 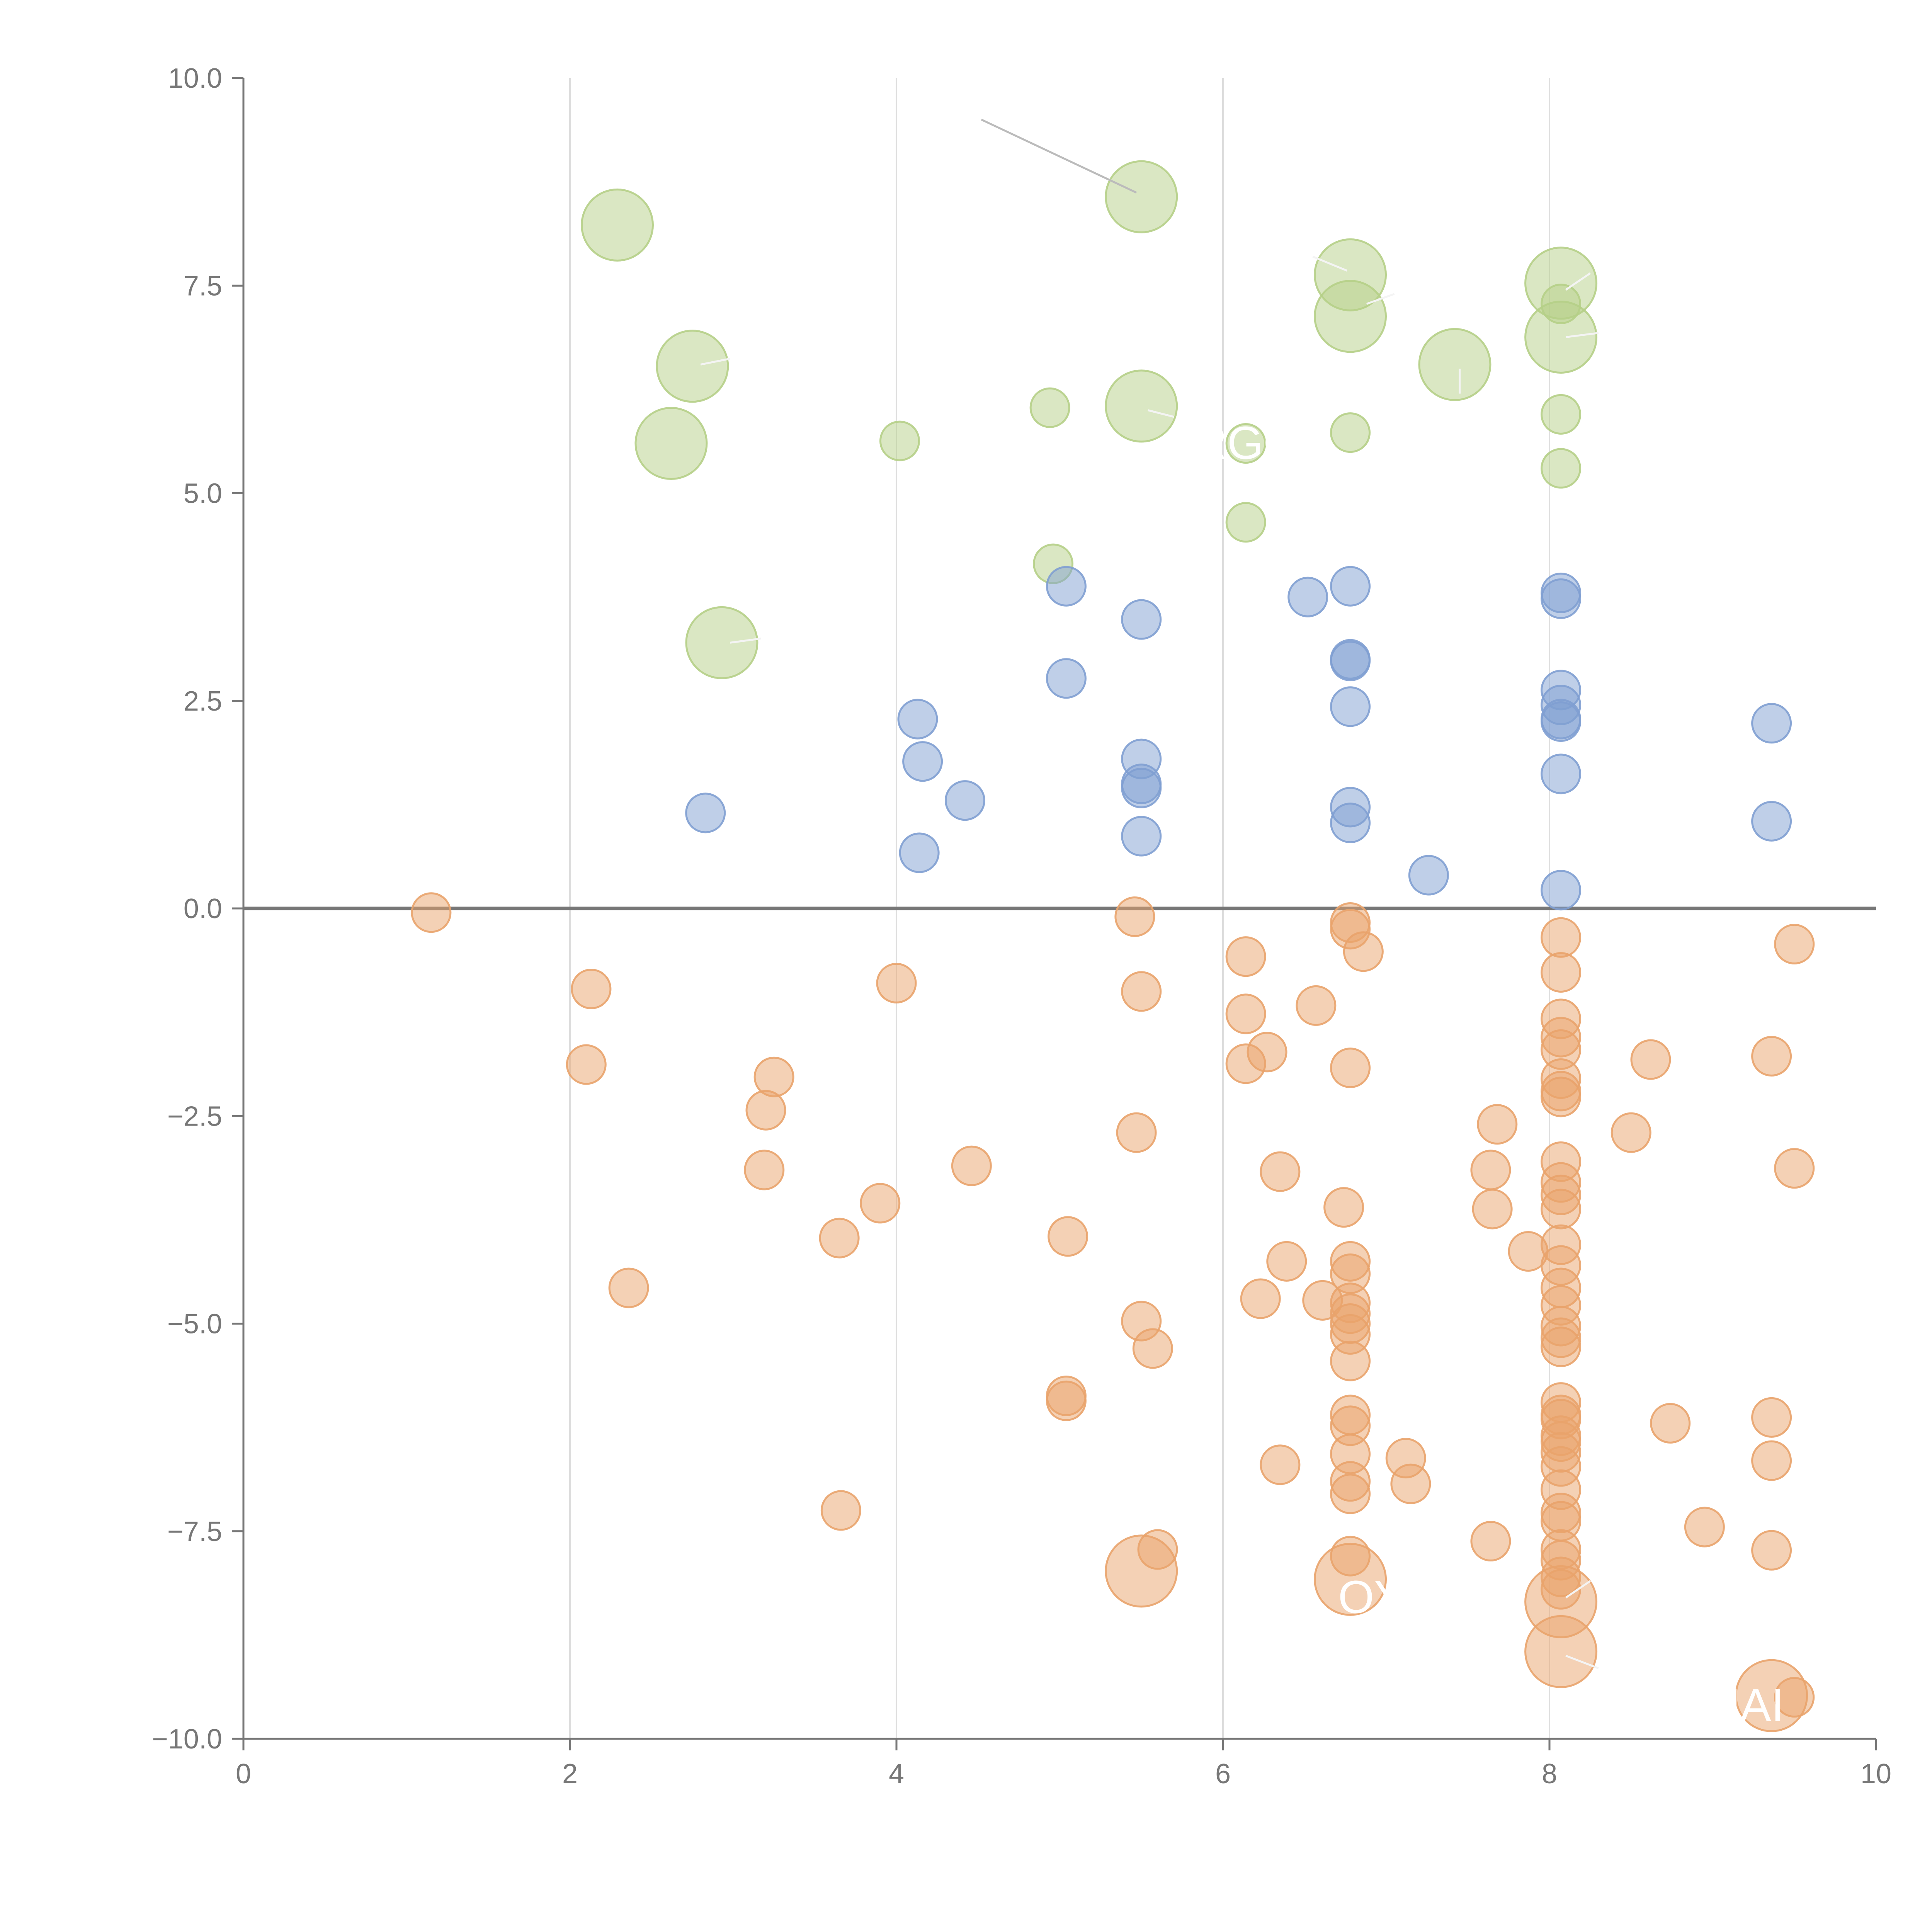 I want to click on x-tick-label: 8, so click(x=1549, y=1774).